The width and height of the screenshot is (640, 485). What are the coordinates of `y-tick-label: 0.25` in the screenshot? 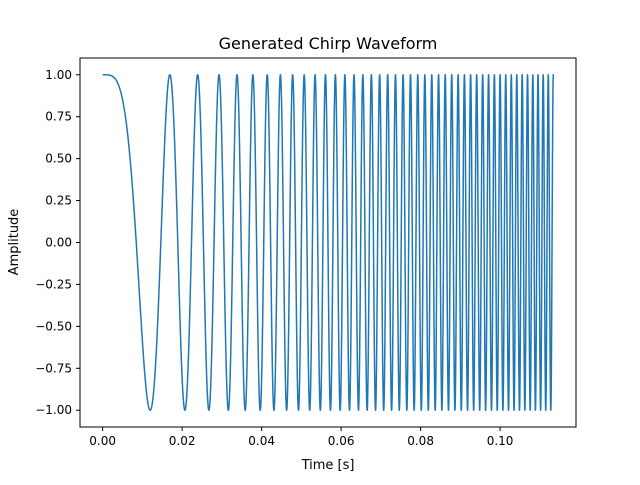 It's located at (58, 201).